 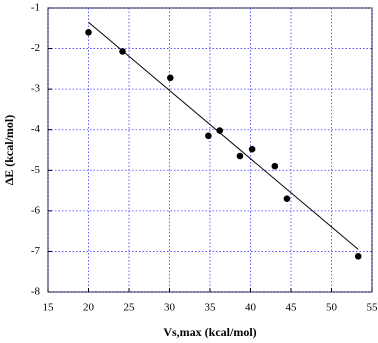 I want to click on y-tick-label: -1, so click(x=35, y=8).